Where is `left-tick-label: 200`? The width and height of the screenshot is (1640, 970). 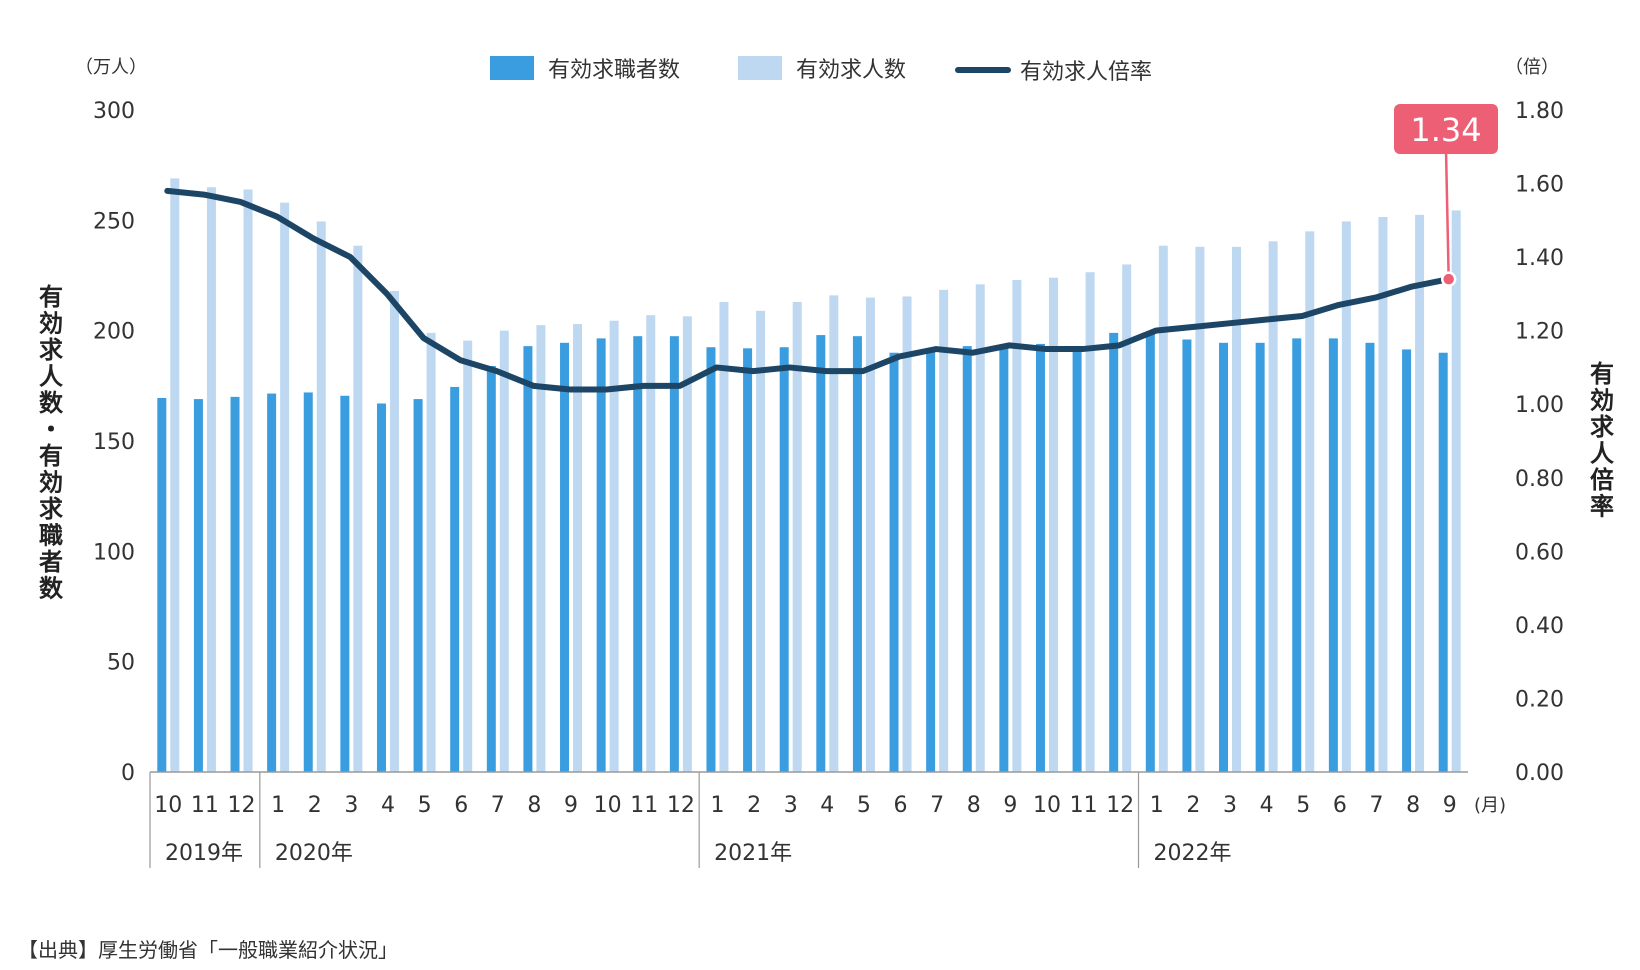
left-tick-label: 200 is located at coordinates (114, 332).